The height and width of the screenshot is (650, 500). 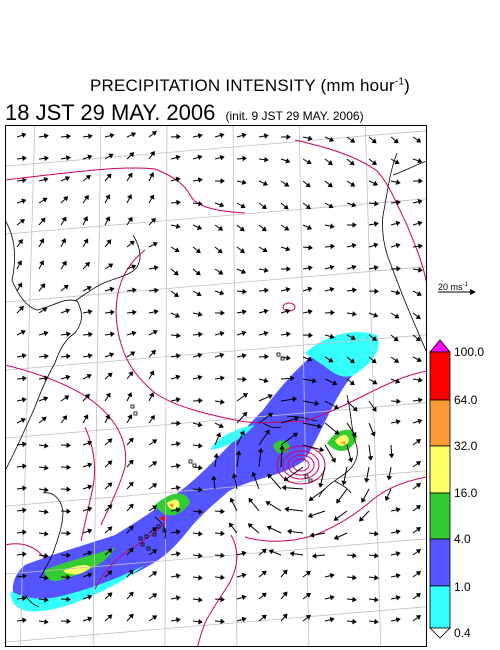 What do you see at coordinates (407, 85) in the screenshot?
I see `title-close: )` at bounding box center [407, 85].